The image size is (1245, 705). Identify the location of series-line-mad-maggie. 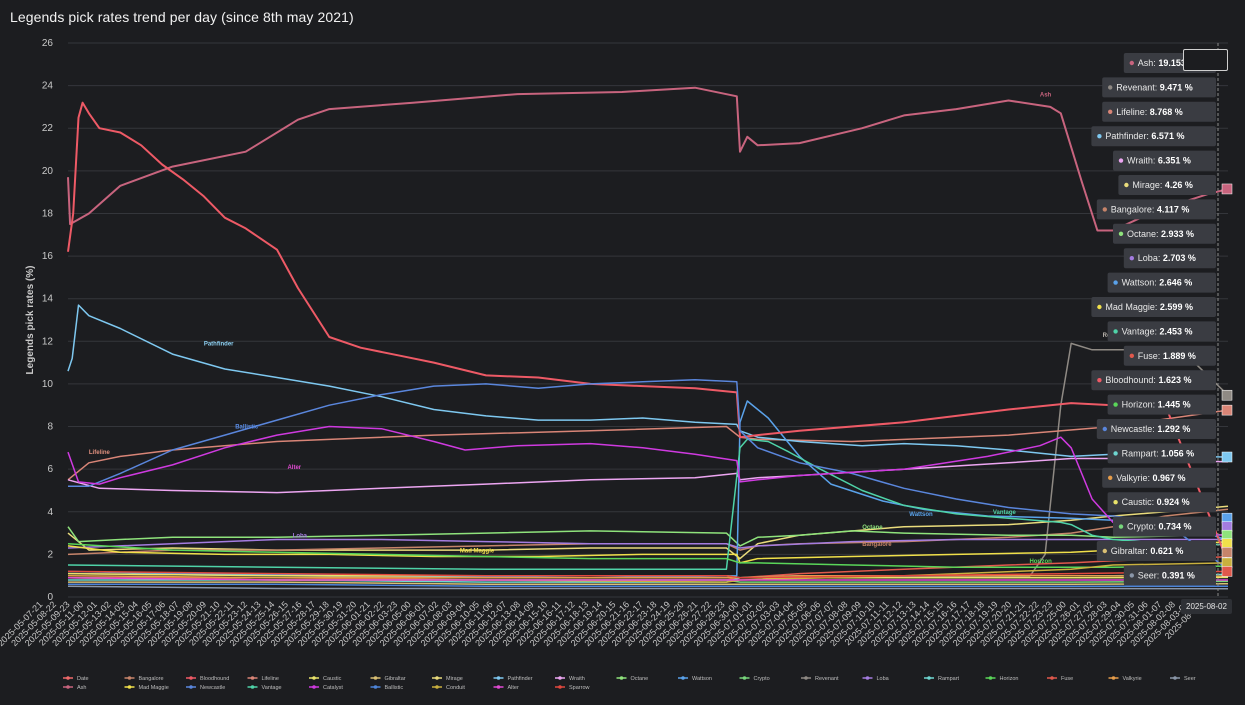
(648, 552).